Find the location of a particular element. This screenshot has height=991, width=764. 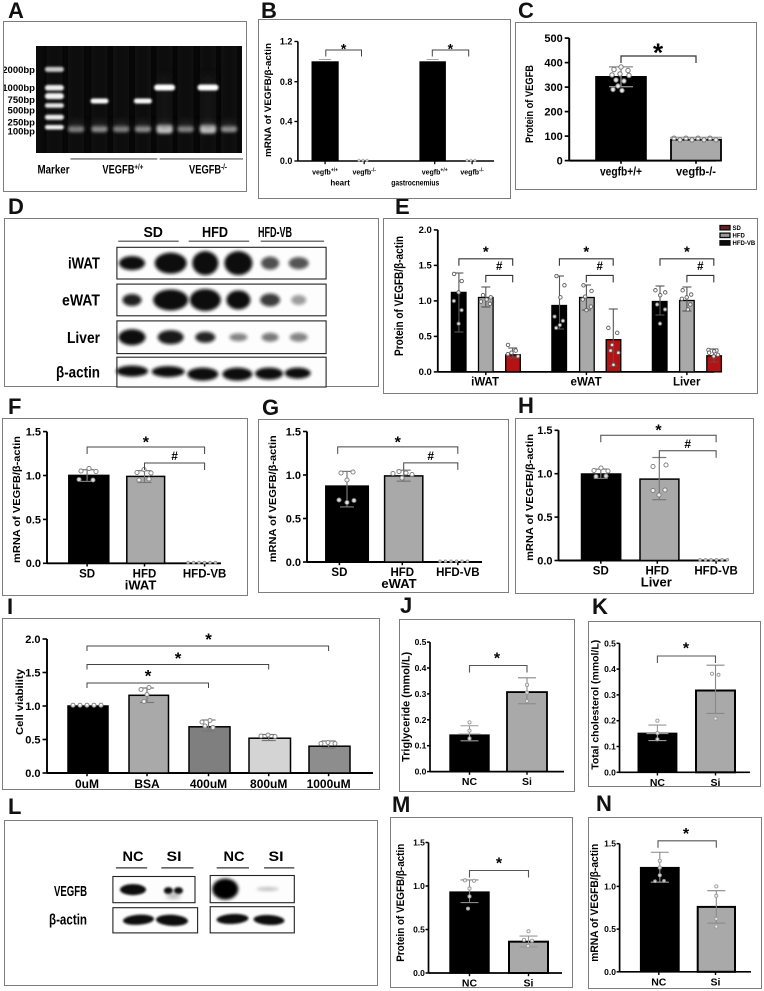

svg-text: 1.2 is located at coordinates (286, 42).